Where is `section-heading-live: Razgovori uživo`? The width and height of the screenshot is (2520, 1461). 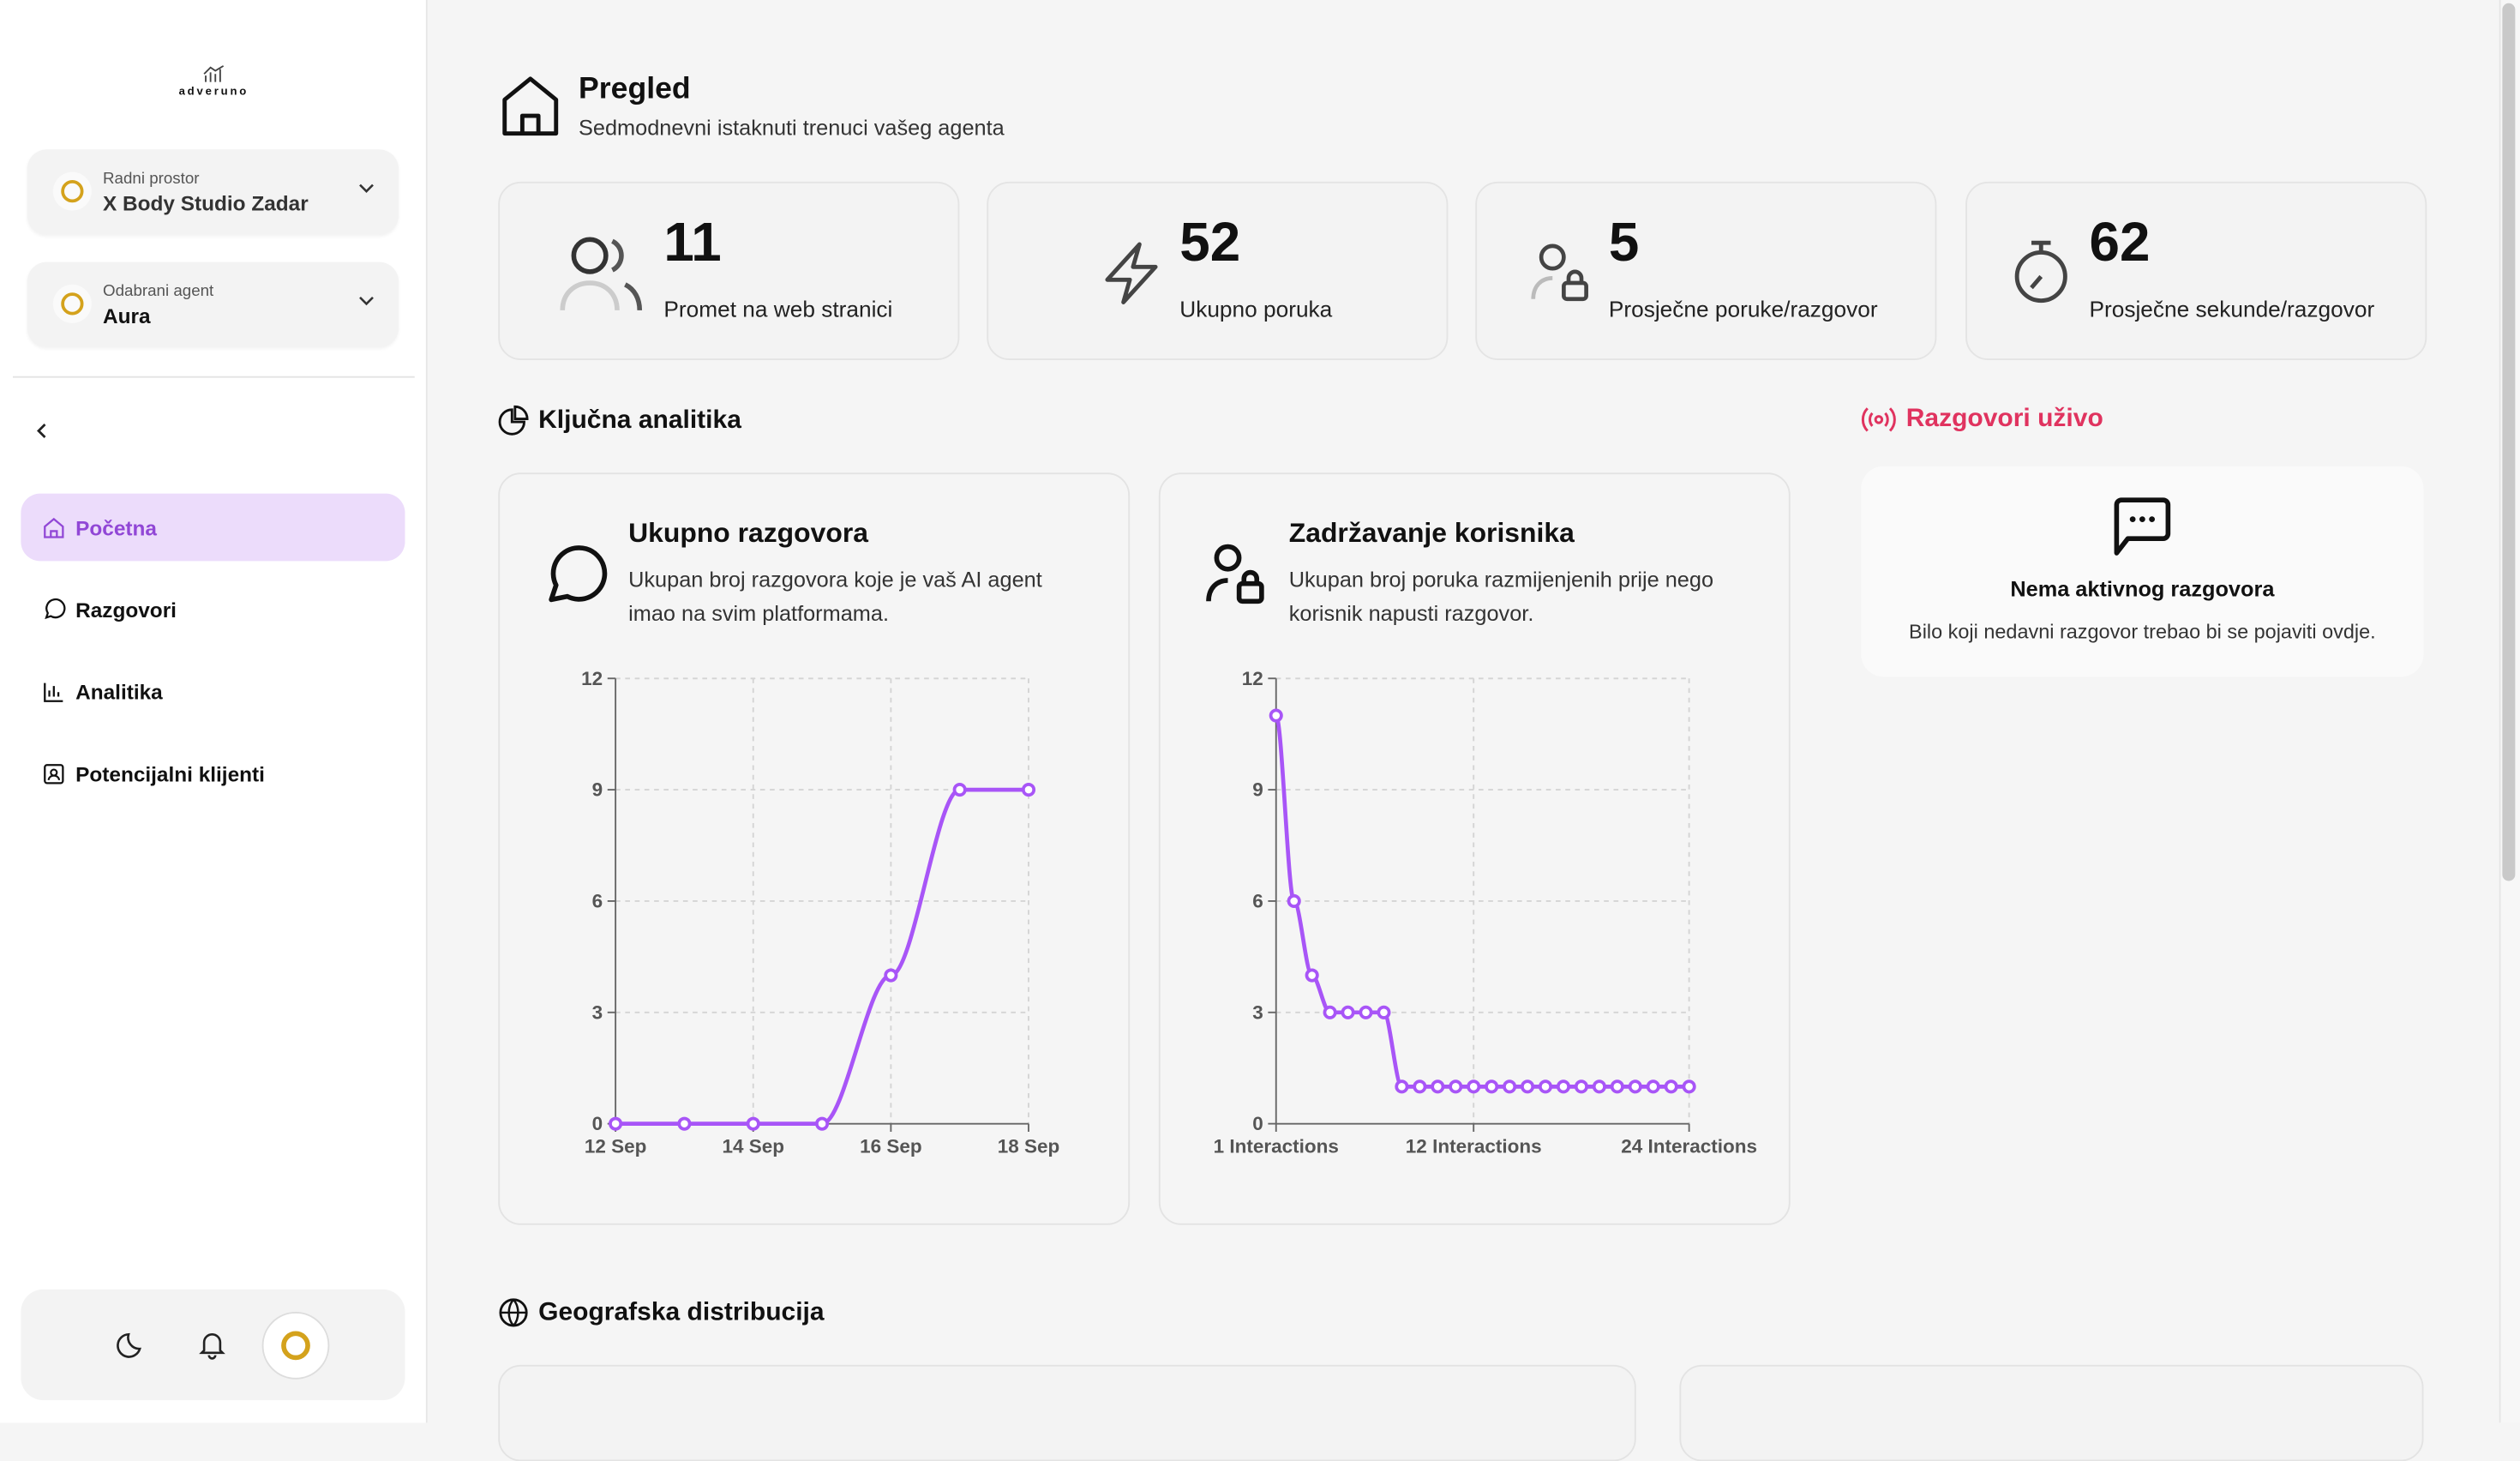
section-heading-live: Razgovori uživo is located at coordinates (1982, 420).